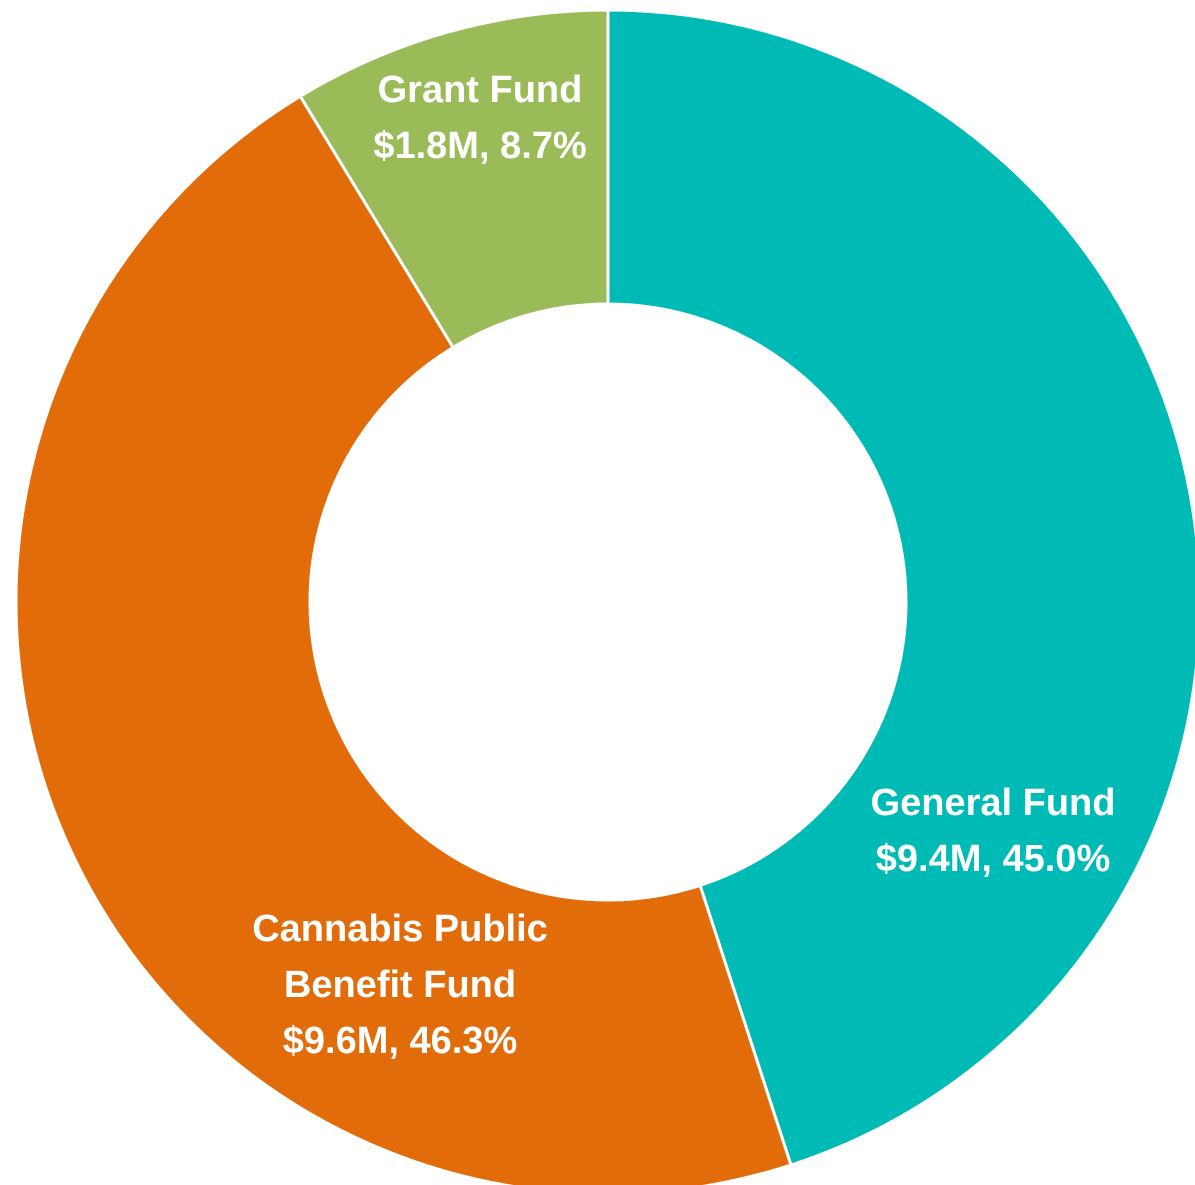  I want to click on slice-label-line: General Fund, so click(993, 803).